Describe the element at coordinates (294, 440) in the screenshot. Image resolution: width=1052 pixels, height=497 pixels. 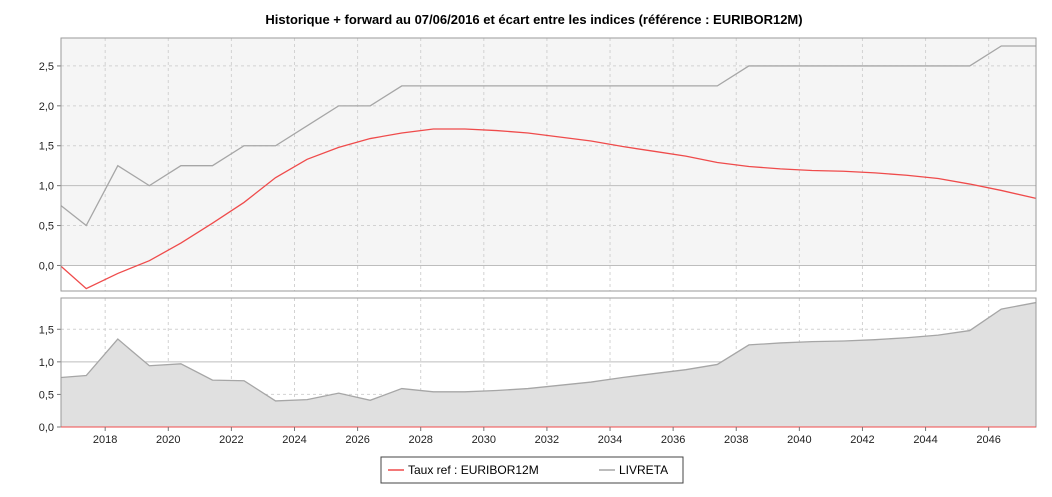
I see `x-tick-label: 2024` at that location.